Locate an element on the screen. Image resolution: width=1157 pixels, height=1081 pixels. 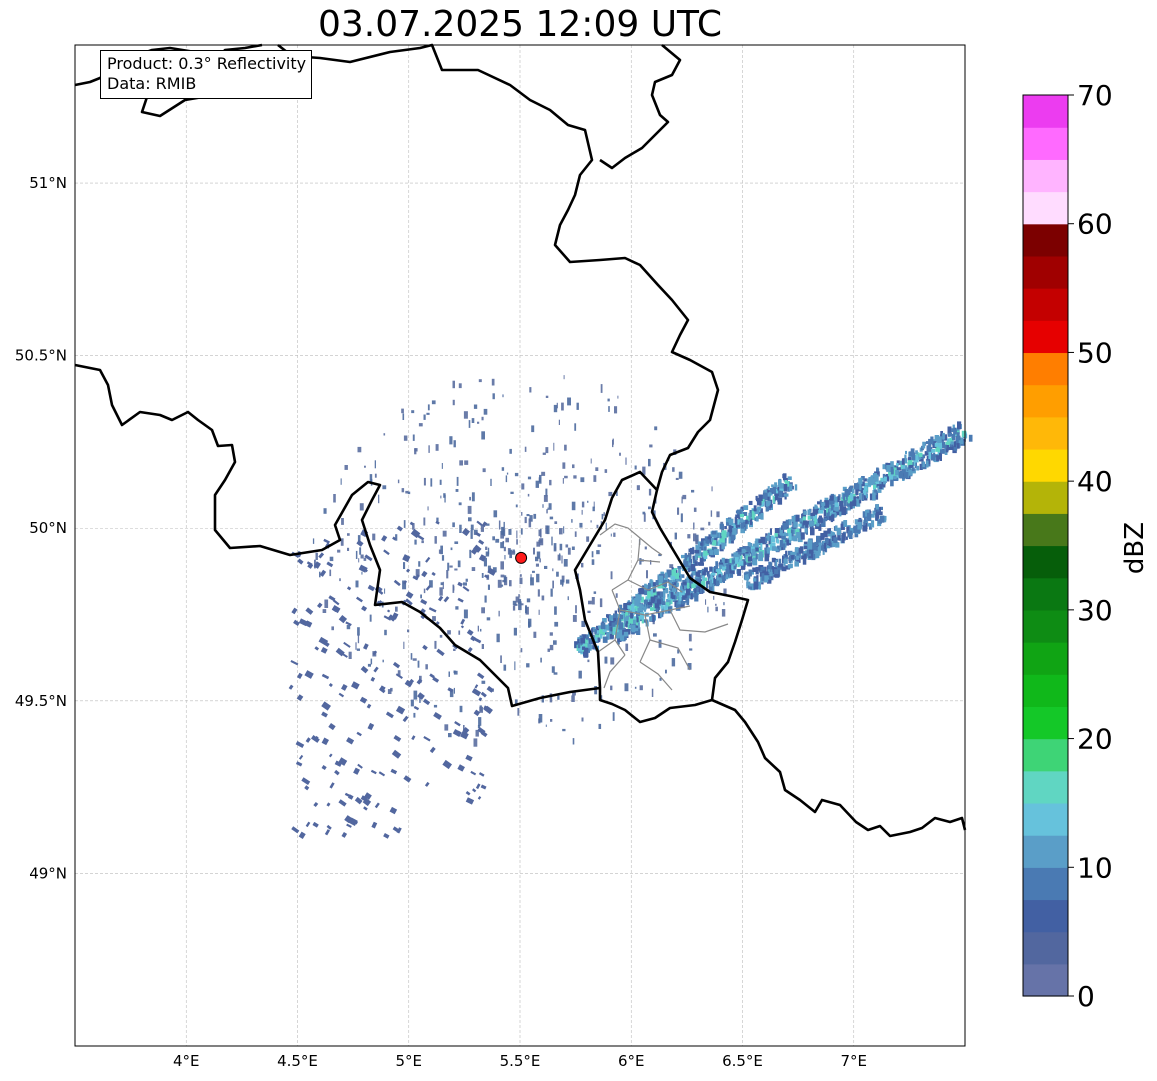
colorbar-tick-label: 50 is located at coordinates (1095, 352).